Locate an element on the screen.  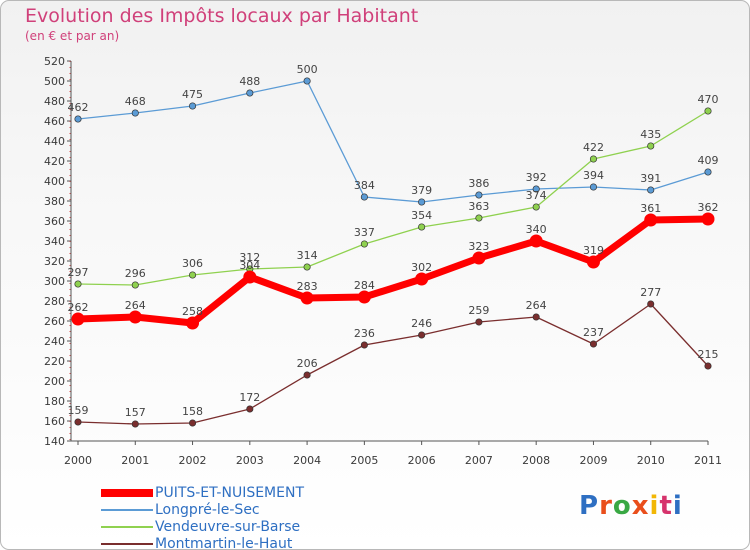
x-tick-label: 2009 is located at coordinates (593, 460).